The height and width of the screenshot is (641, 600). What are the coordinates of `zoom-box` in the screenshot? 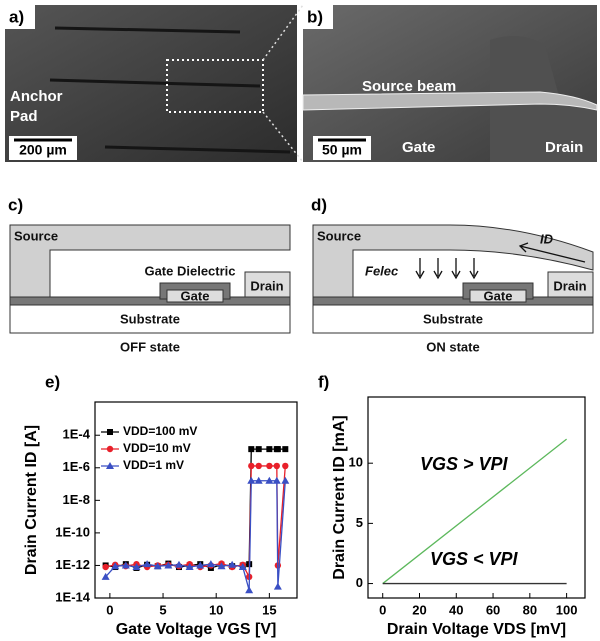 It's located at (215, 86).